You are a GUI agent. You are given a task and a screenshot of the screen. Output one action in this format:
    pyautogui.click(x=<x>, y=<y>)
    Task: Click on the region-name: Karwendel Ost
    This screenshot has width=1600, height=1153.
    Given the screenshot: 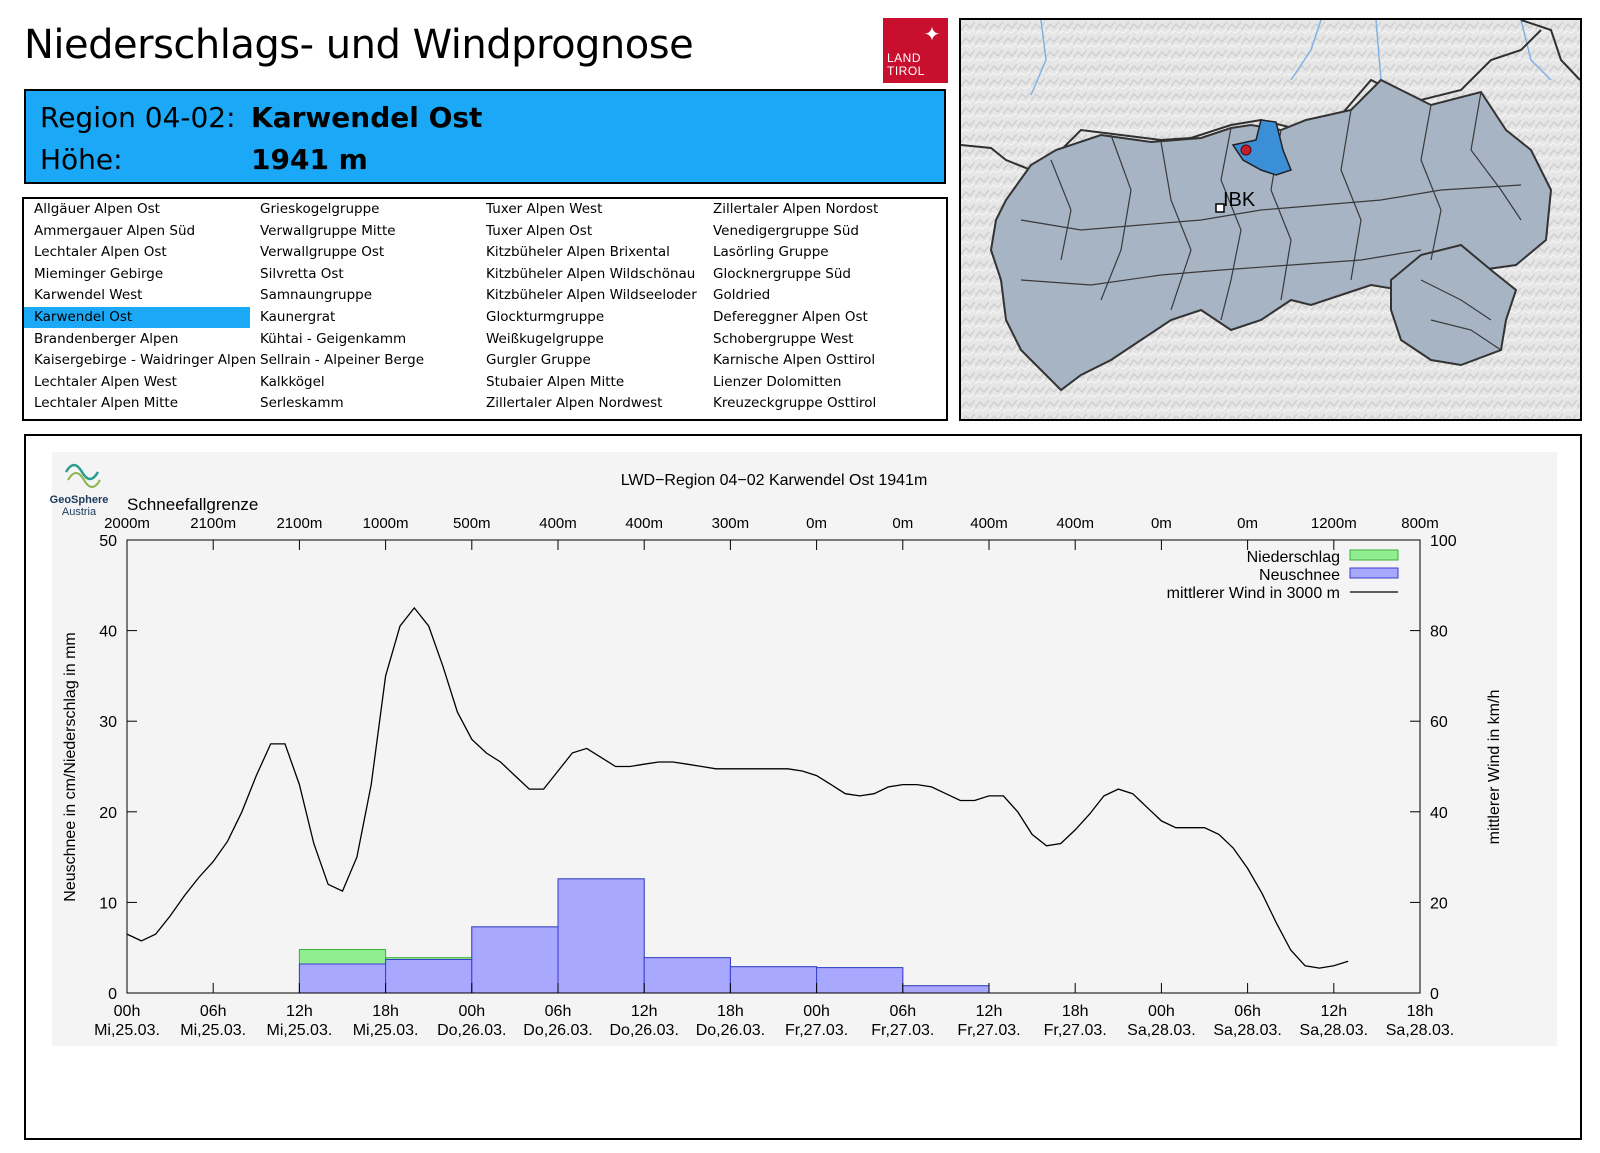 What is the action you would take?
    pyautogui.click(x=367, y=117)
    